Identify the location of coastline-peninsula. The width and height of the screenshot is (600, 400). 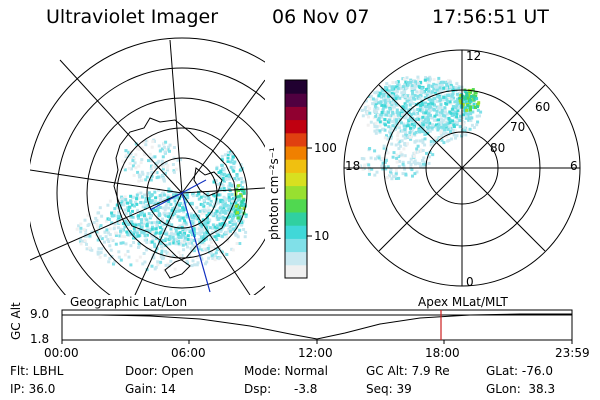
(208, 182).